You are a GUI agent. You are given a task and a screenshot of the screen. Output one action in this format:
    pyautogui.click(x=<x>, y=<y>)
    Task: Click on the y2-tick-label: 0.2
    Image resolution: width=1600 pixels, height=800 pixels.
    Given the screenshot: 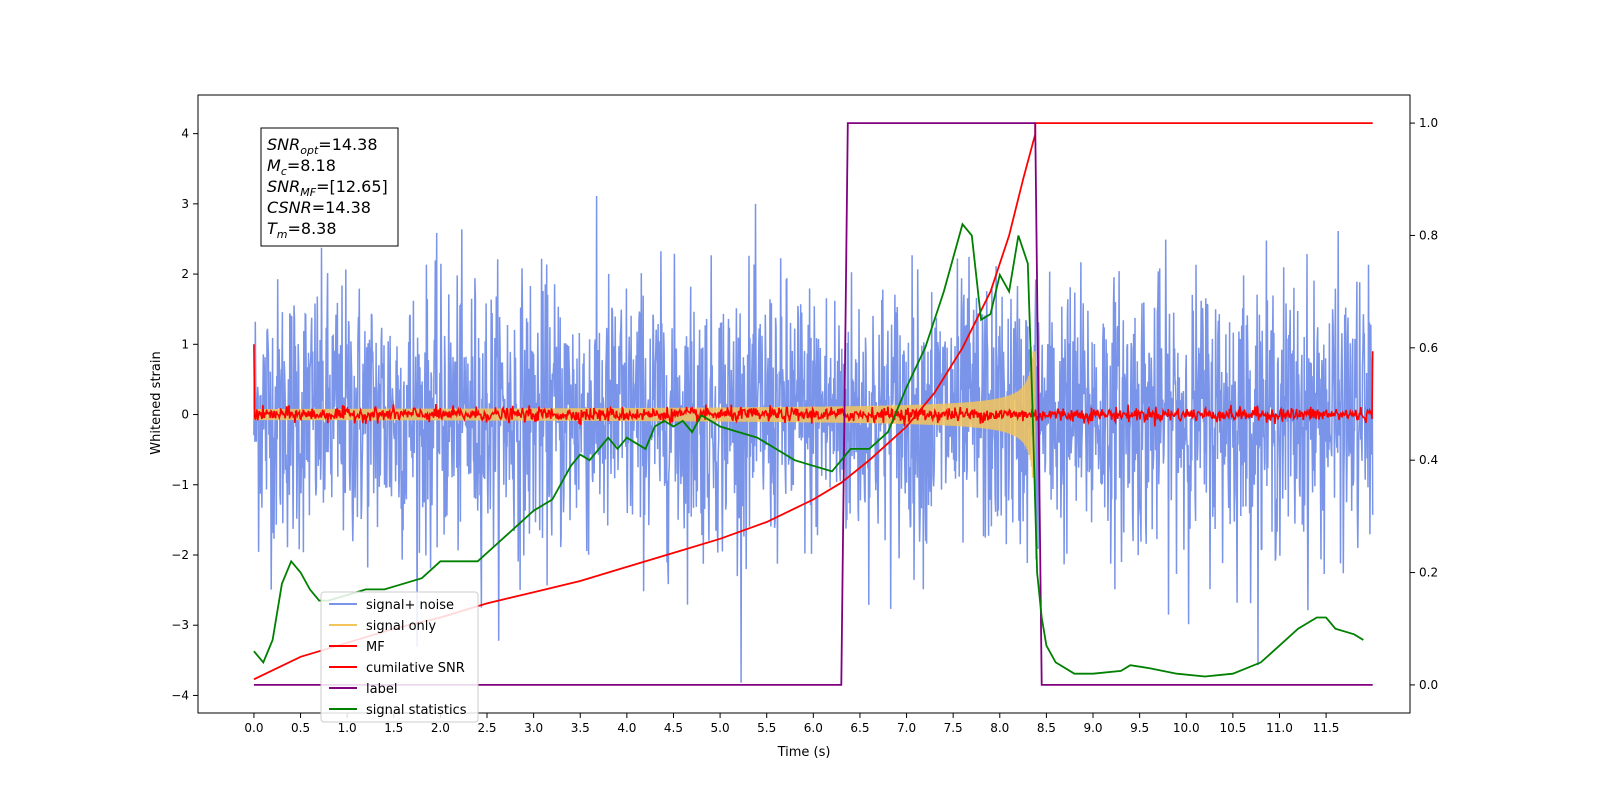 What is the action you would take?
    pyautogui.click(x=1428, y=573)
    